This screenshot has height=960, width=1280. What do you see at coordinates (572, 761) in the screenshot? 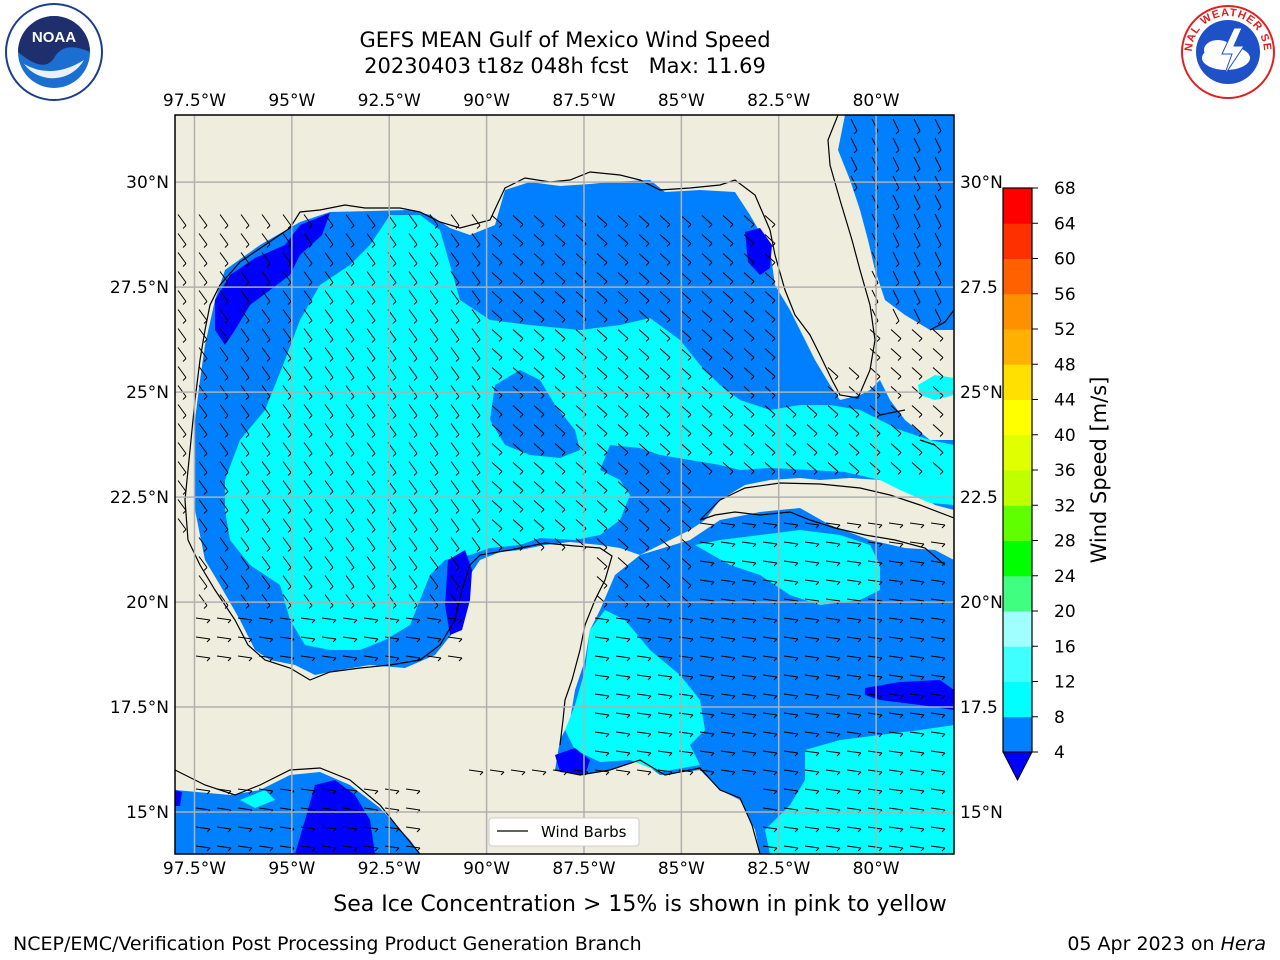
I see `calm-area-honduras` at bounding box center [572, 761].